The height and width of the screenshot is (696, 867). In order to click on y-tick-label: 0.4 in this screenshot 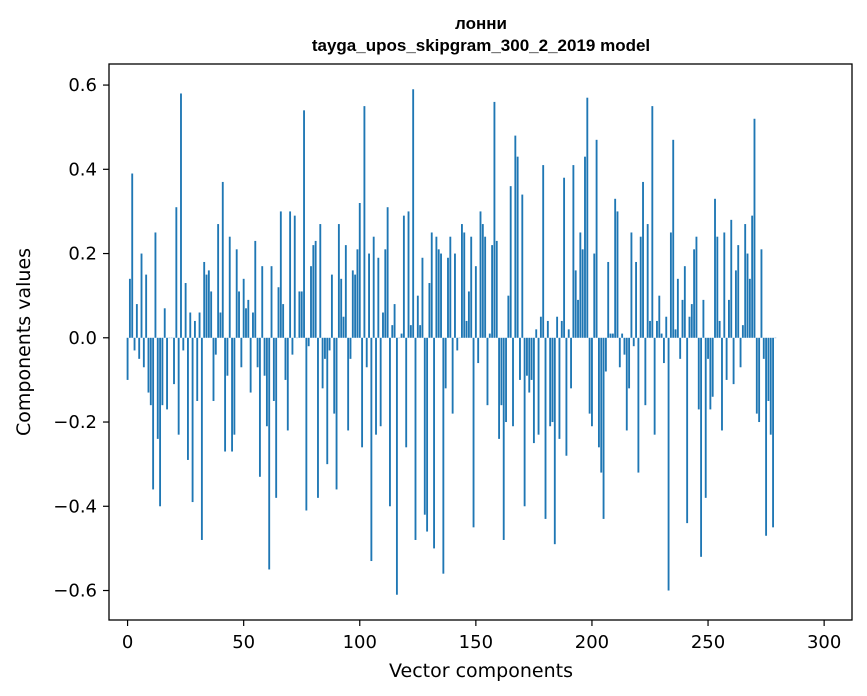, I will do `click(82, 169)`.